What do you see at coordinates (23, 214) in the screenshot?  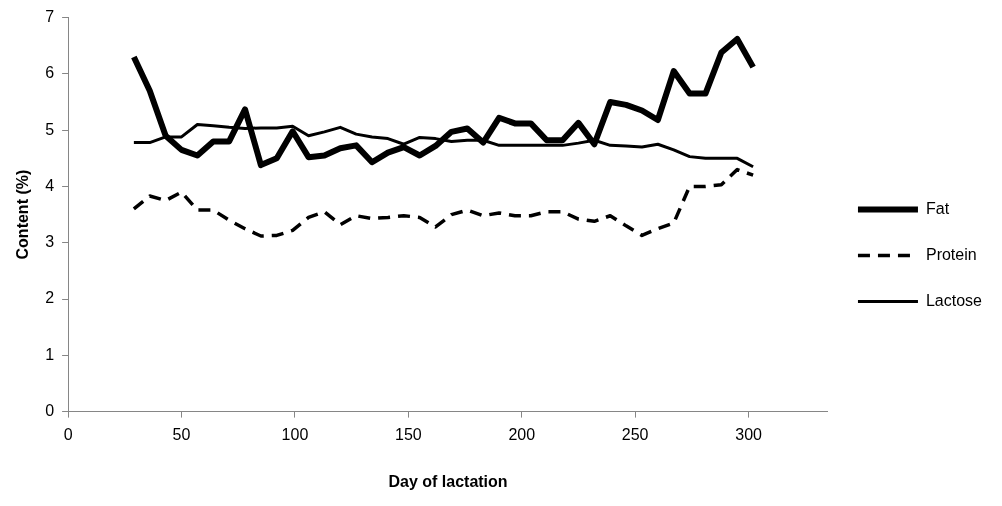 I see `y-axis-title: Content (%)` at bounding box center [23, 214].